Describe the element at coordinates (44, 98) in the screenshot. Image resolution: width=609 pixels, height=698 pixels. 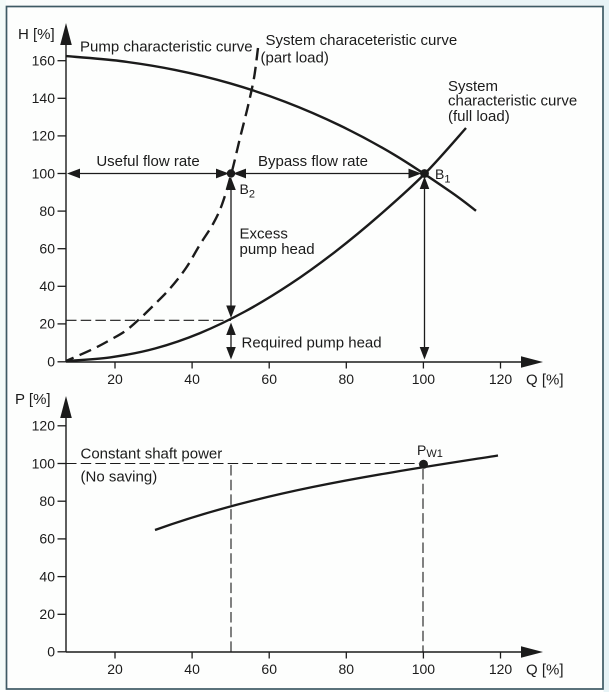
I see `svg-text: 140` at that location.